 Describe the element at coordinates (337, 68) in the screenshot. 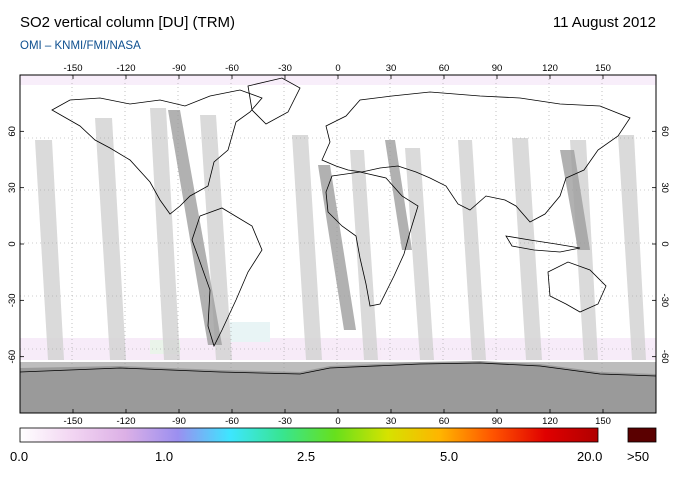

I see `lon-label-top: 0` at that location.